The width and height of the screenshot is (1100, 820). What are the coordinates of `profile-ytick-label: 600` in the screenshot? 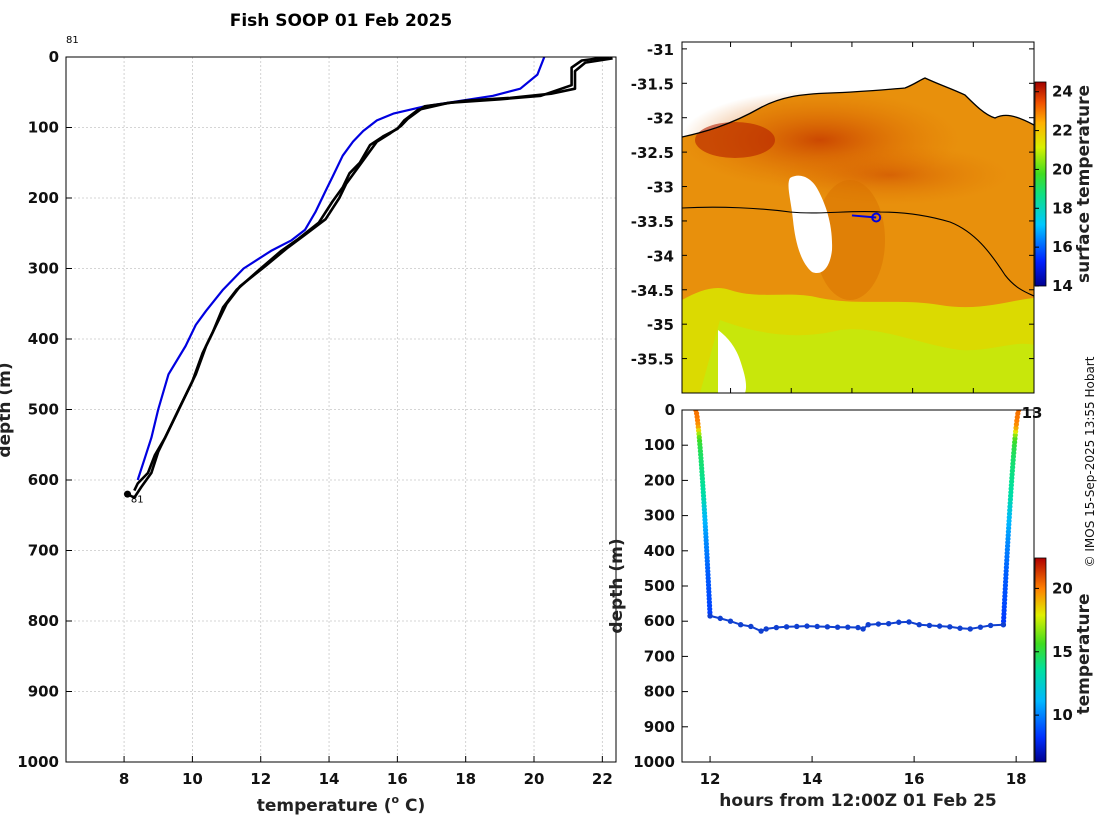 It's located at (43, 480).